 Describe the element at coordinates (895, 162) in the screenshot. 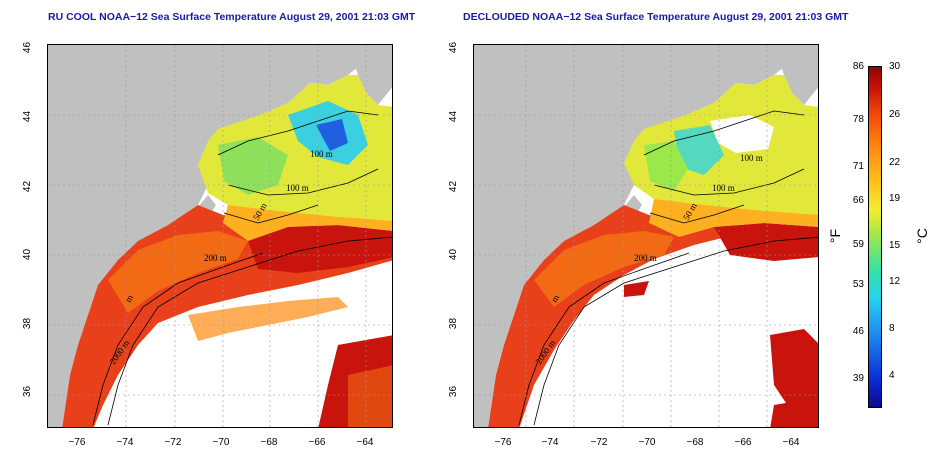

I see `celsius-tick: 22` at that location.